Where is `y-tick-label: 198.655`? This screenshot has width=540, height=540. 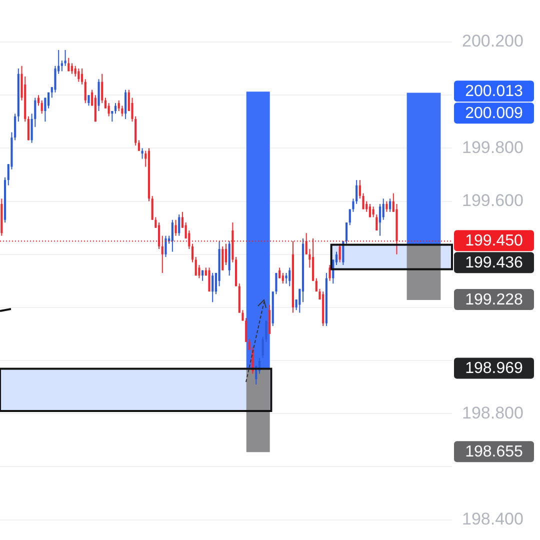 y-tick-label: 198.655 is located at coordinates (494, 452).